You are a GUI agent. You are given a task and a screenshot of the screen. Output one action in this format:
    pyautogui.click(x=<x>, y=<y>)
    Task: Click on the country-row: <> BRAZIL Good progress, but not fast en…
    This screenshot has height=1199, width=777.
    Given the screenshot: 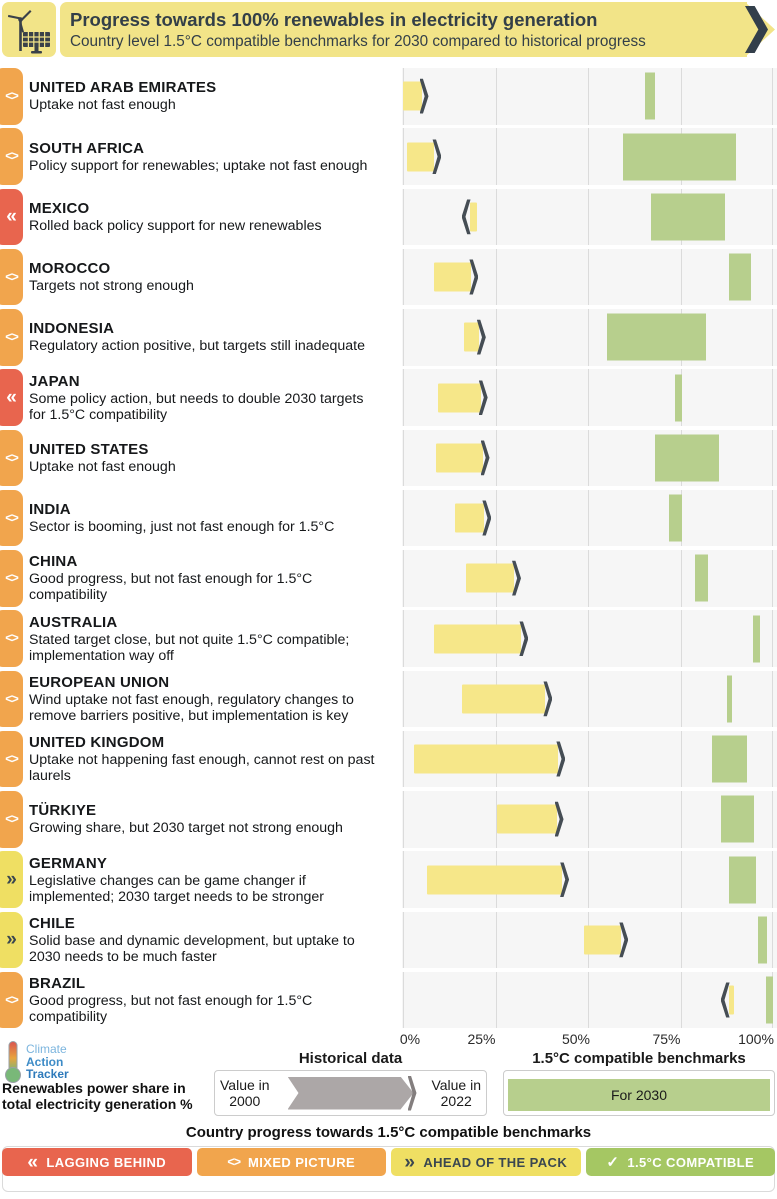 What is the action you would take?
    pyautogui.click(x=388, y=1000)
    